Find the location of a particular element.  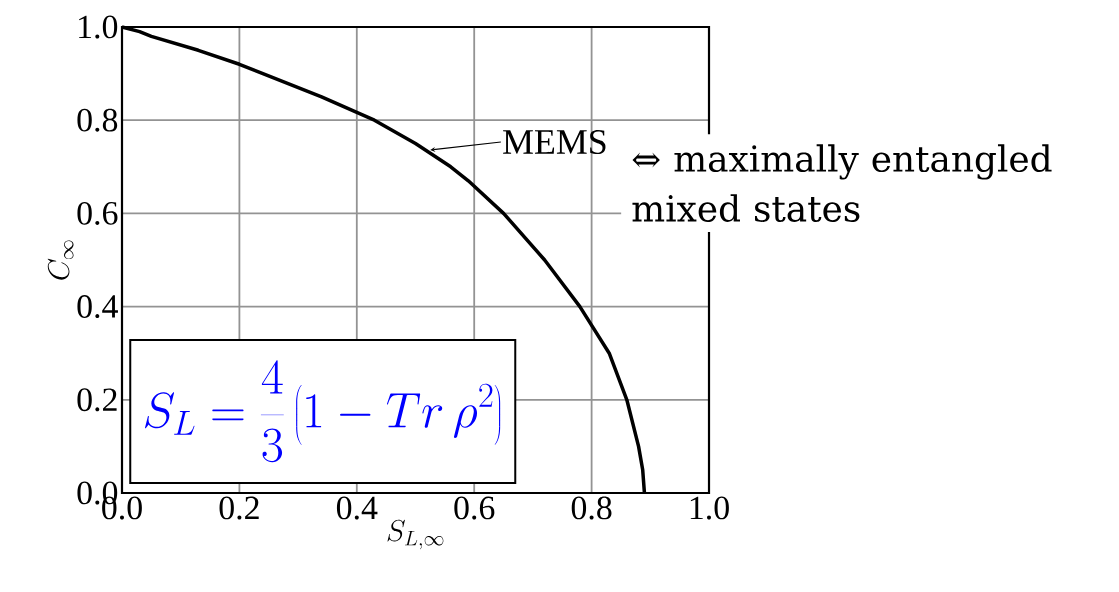

y-axis-title: $C_\infty$ is located at coordinates (60, 260).